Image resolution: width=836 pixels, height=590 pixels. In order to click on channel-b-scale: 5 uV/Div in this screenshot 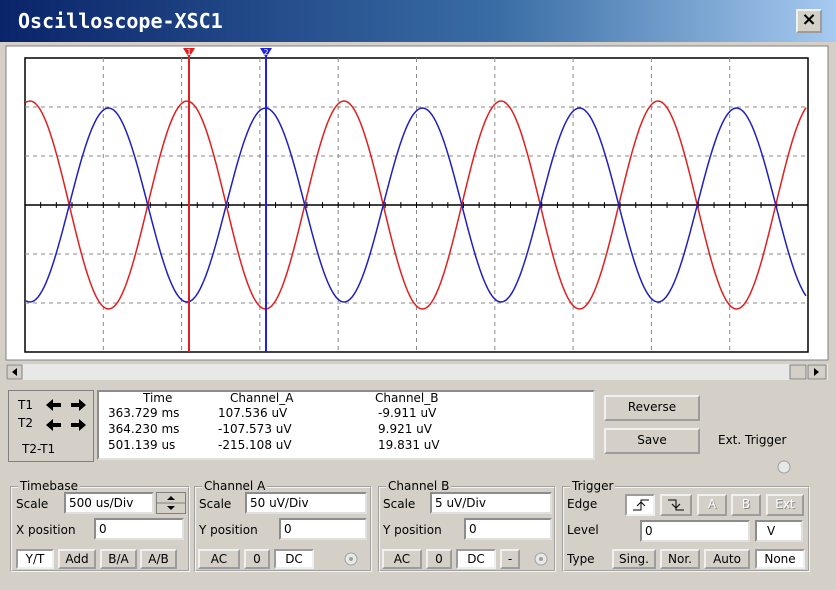, I will do `click(491, 503)`.